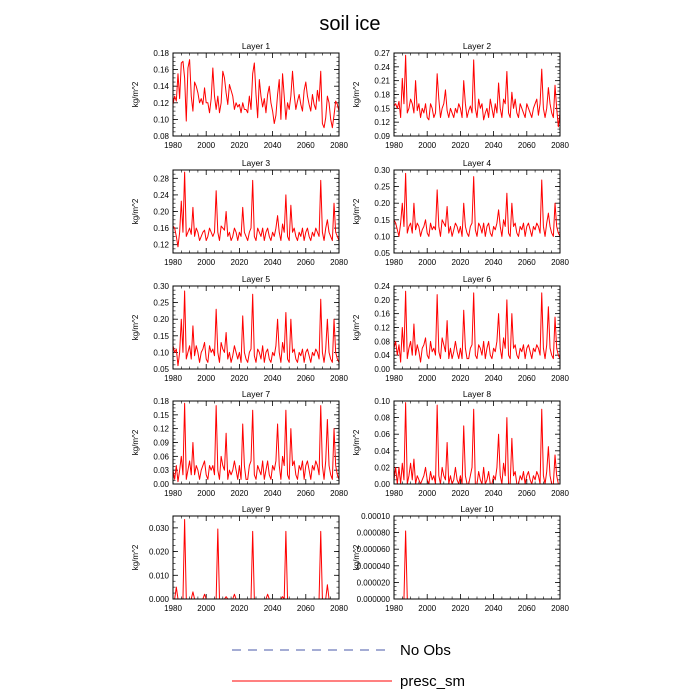  What do you see at coordinates (374, 599) in the screenshot?
I see `y-tick-label: 0.000000` at bounding box center [374, 599].